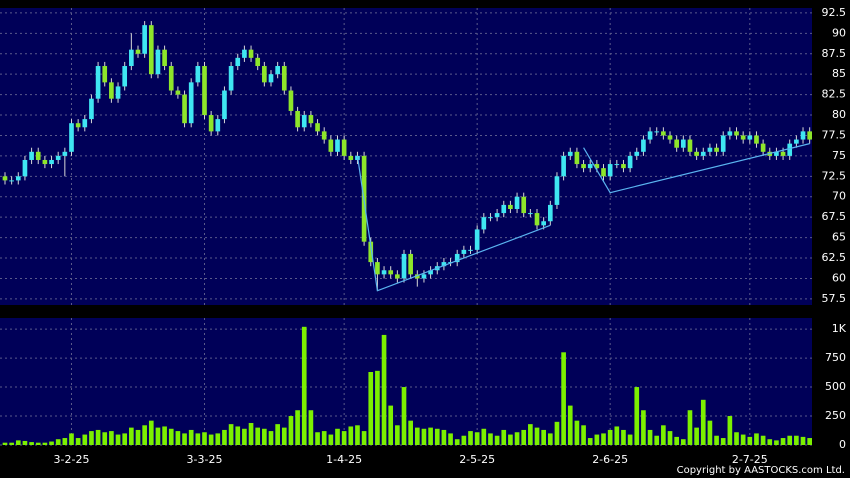 The image size is (850, 478). Describe the element at coordinates (610, 459) in the screenshot. I see `x-tick-label: 2-6-25` at that location.